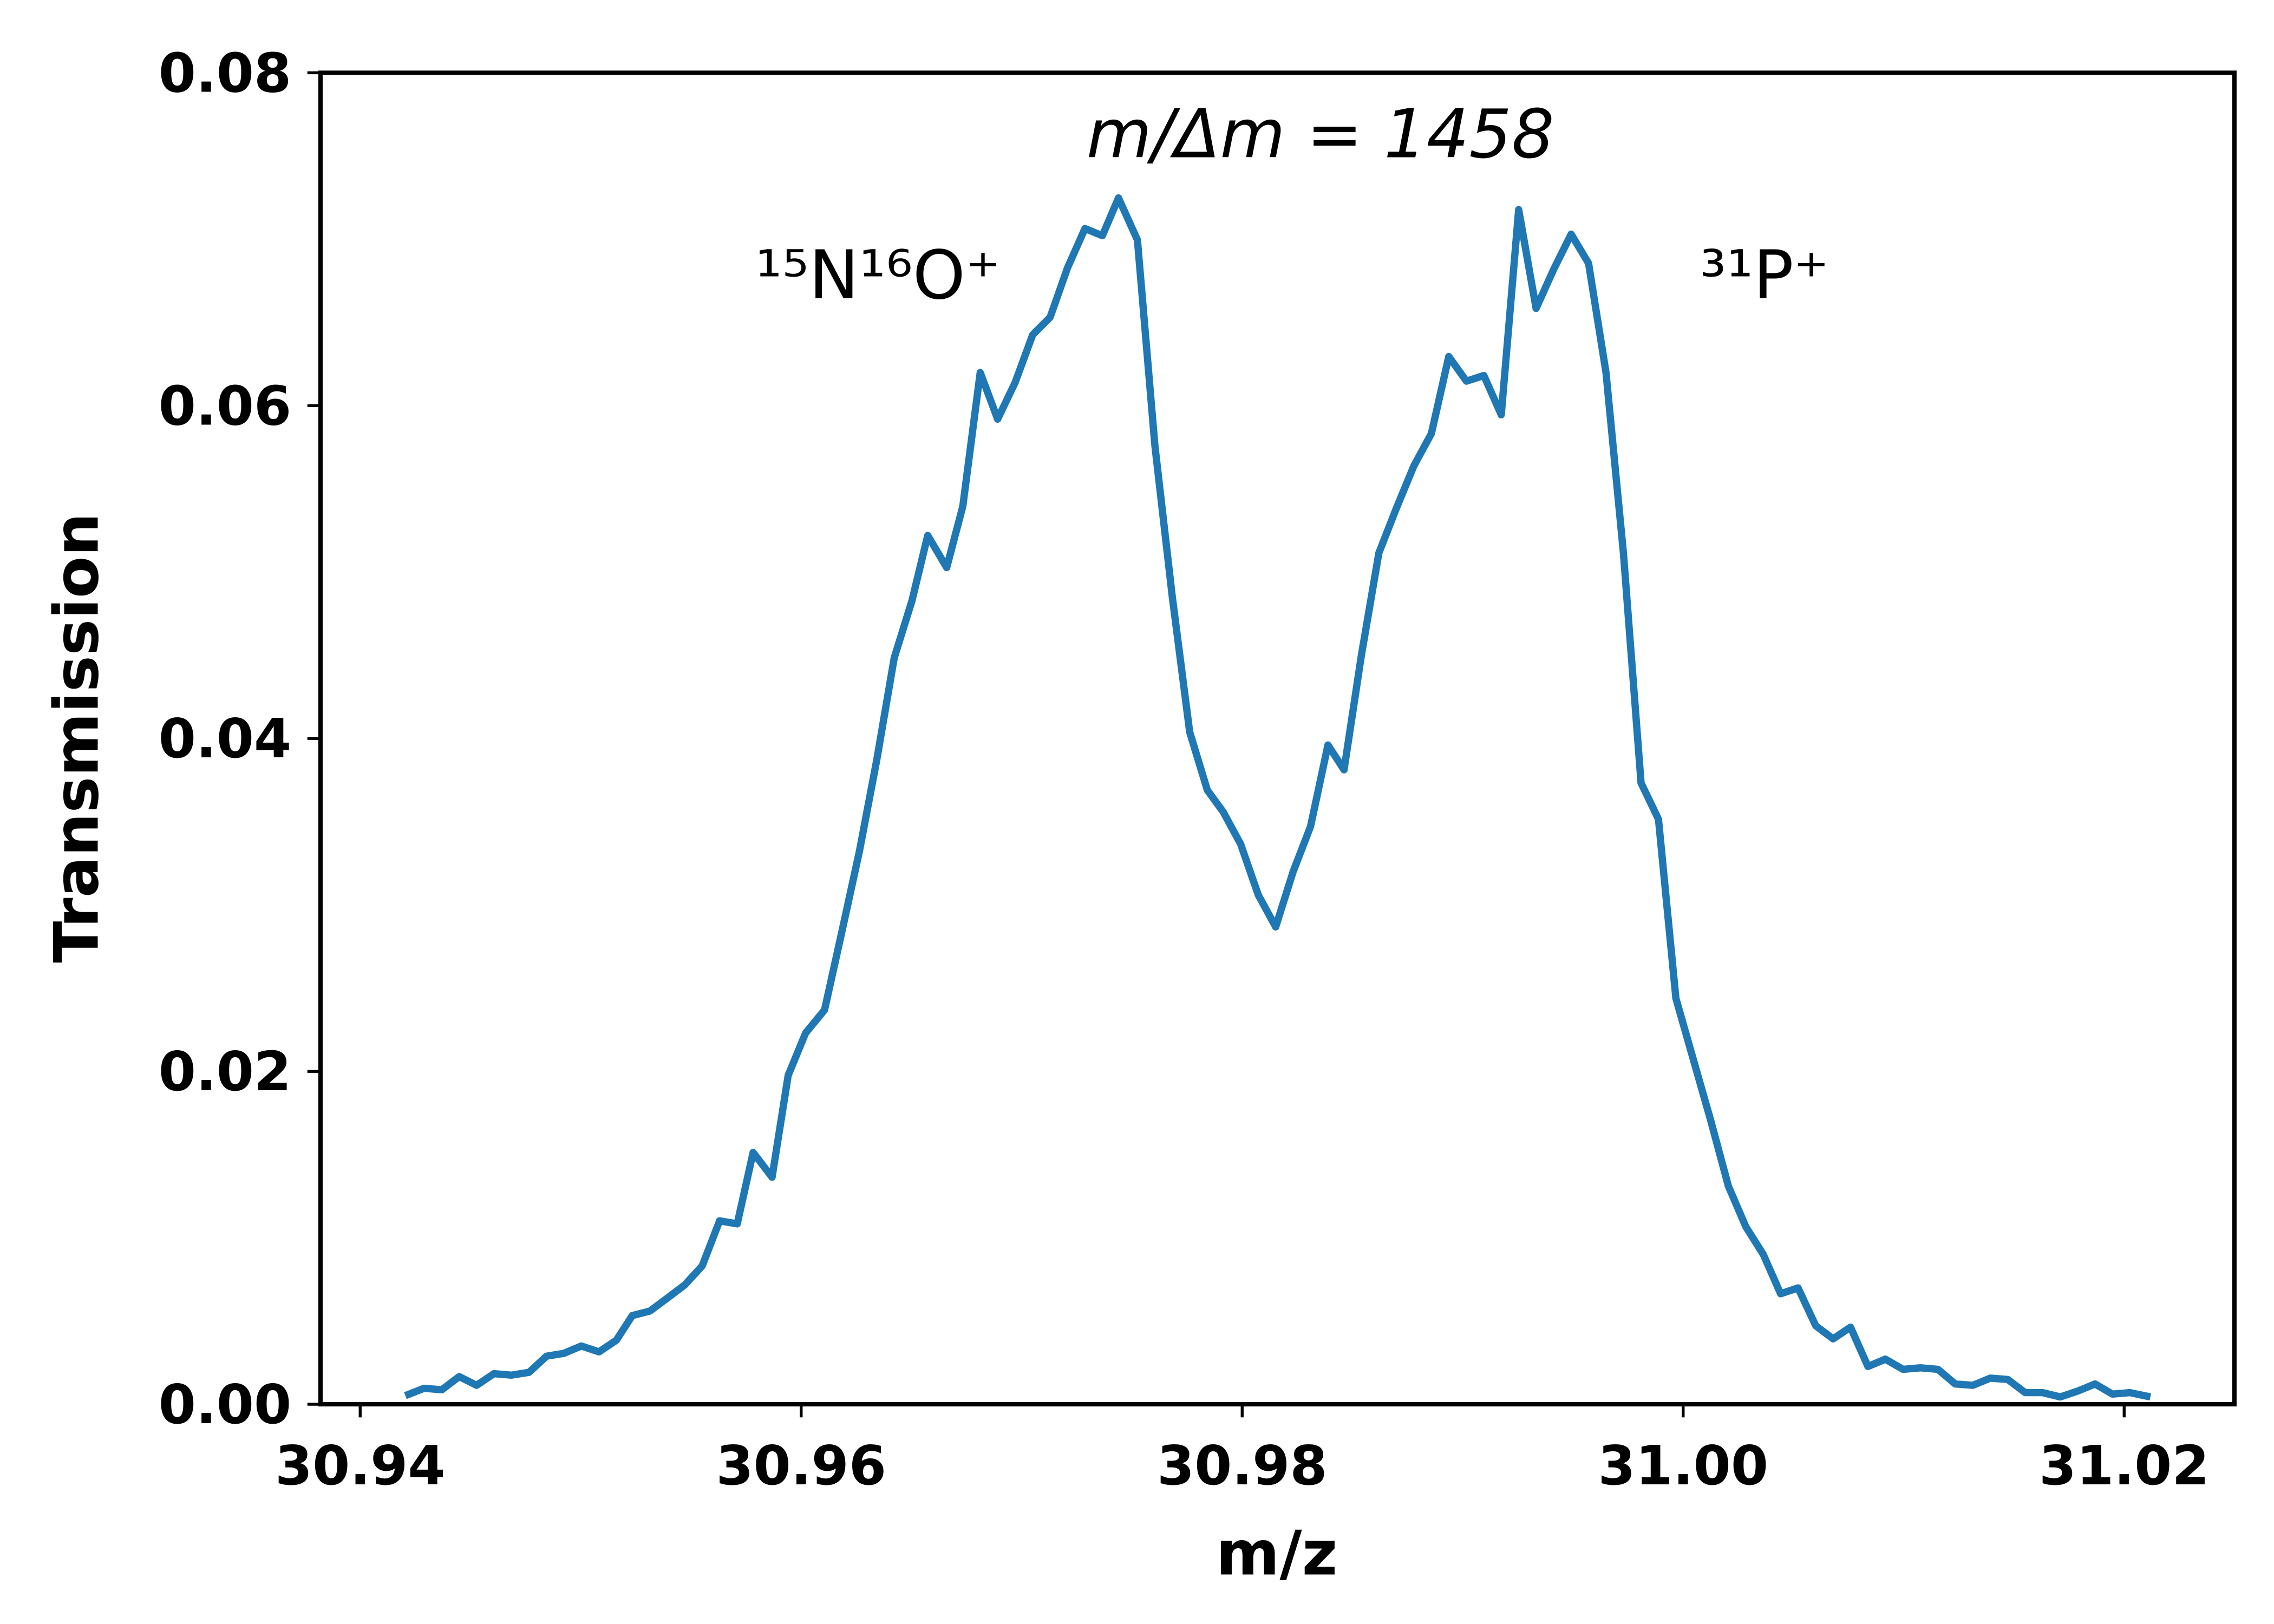 The width and height of the screenshot is (2274, 1624). Describe the element at coordinates (225, 406) in the screenshot. I see `y-tick-label: 0.06` at that location.